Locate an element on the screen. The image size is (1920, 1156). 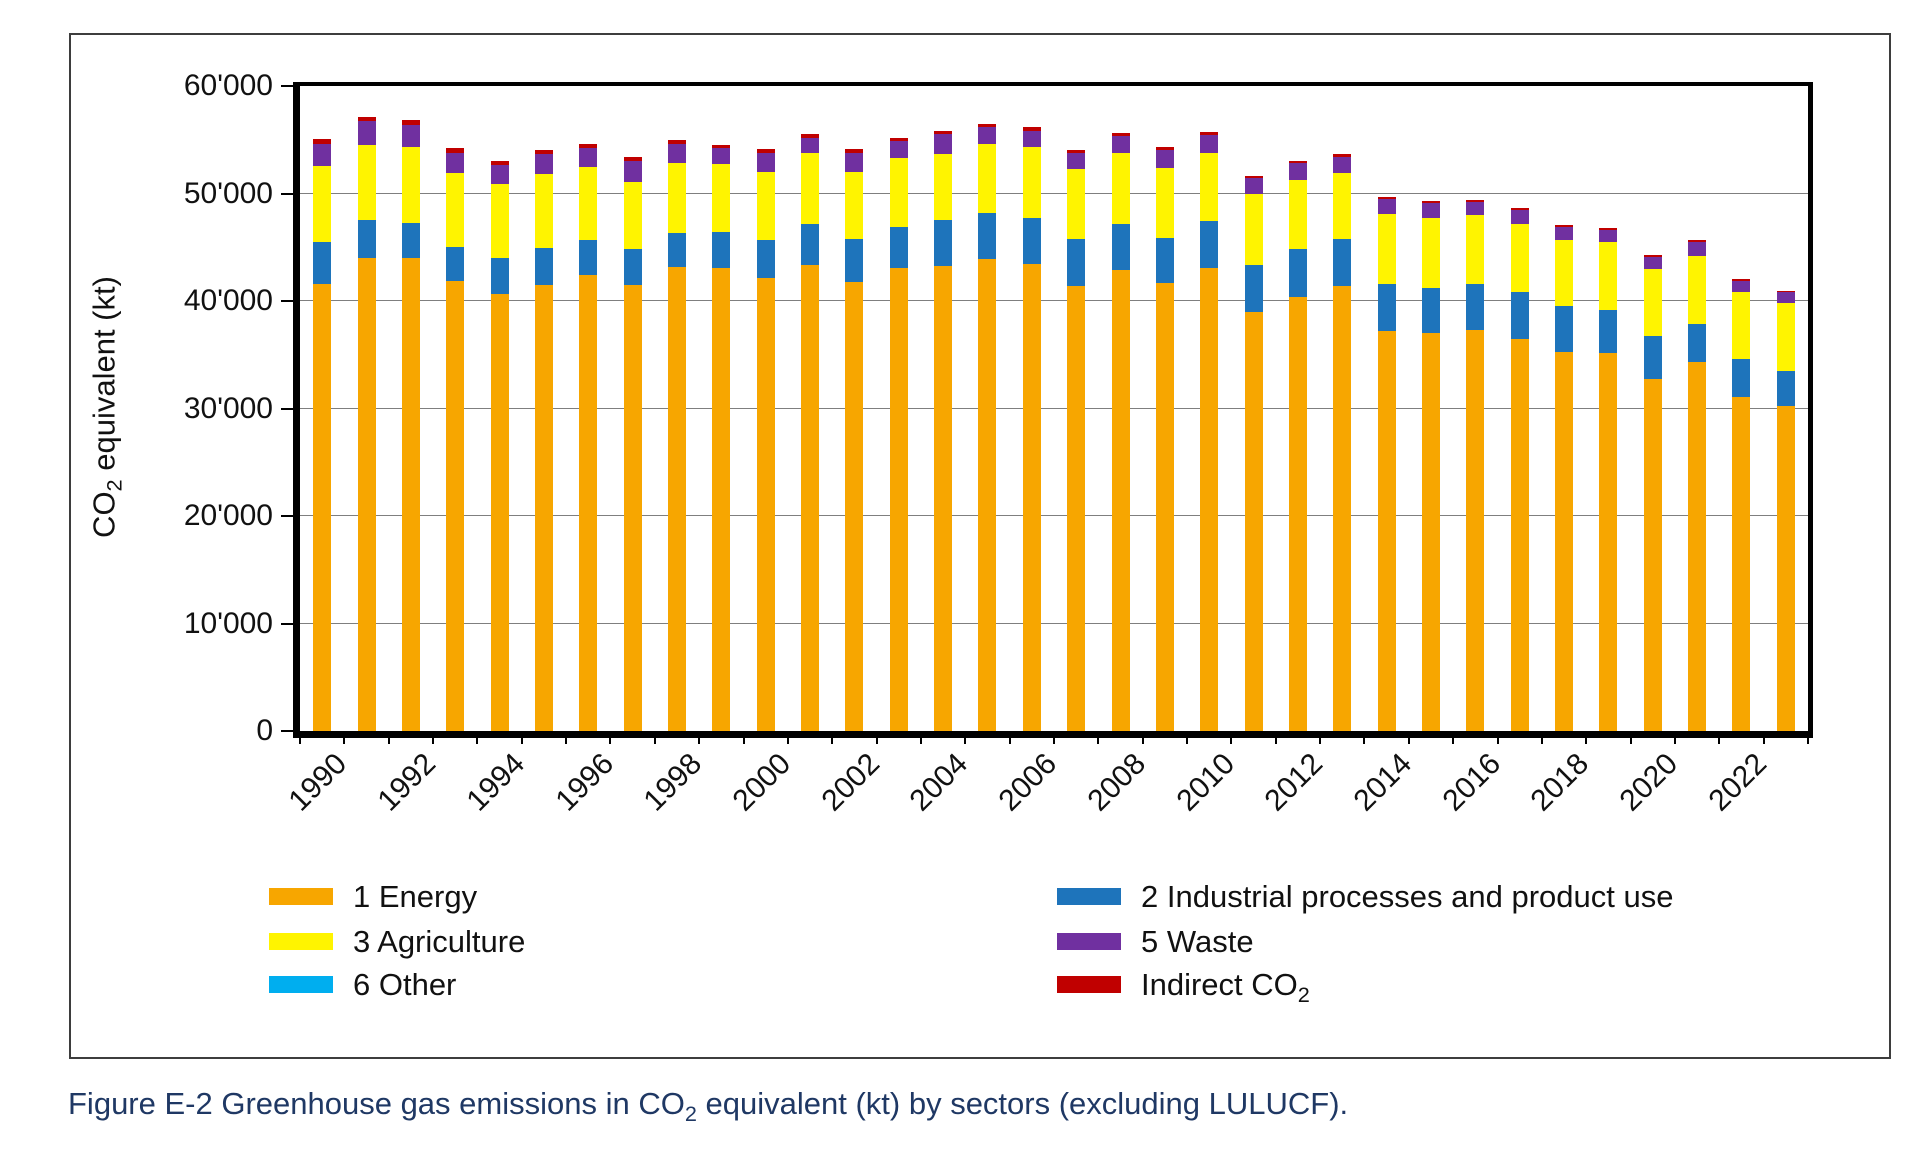
legend-label-3-agriculture: 3 Agriculture is located at coordinates (439, 941).